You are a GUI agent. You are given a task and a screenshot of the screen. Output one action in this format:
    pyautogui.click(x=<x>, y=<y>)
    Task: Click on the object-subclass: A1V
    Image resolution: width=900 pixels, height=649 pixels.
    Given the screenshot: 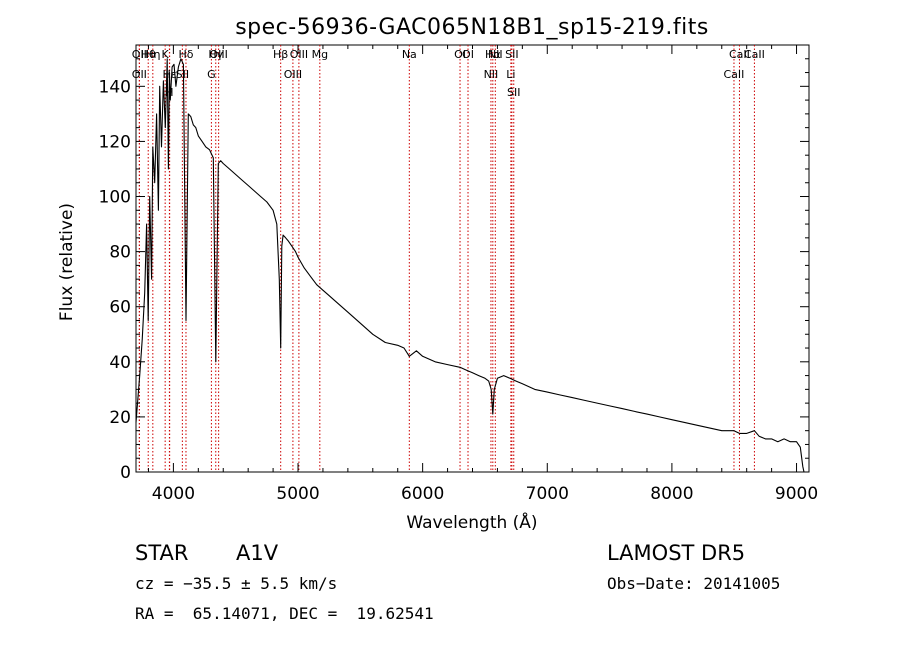 What is the action you would take?
    pyautogui.click(x=257, y=553)
    